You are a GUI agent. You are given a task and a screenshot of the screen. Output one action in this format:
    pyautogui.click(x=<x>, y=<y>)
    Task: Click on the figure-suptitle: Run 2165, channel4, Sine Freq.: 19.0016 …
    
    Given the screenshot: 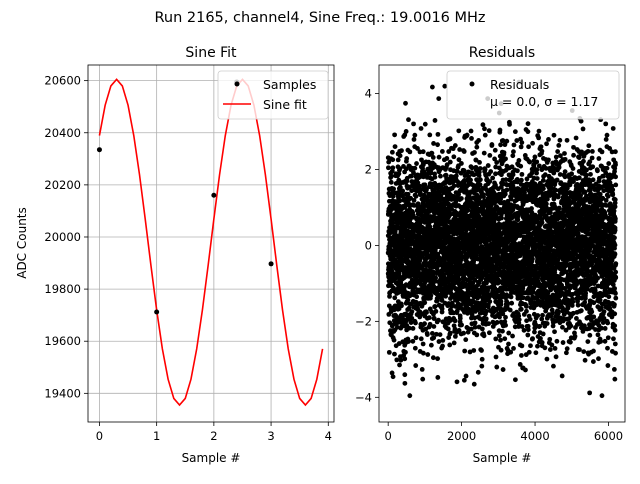 What is the action you would take?
    pyautogui.click(x=319, y=18)
    